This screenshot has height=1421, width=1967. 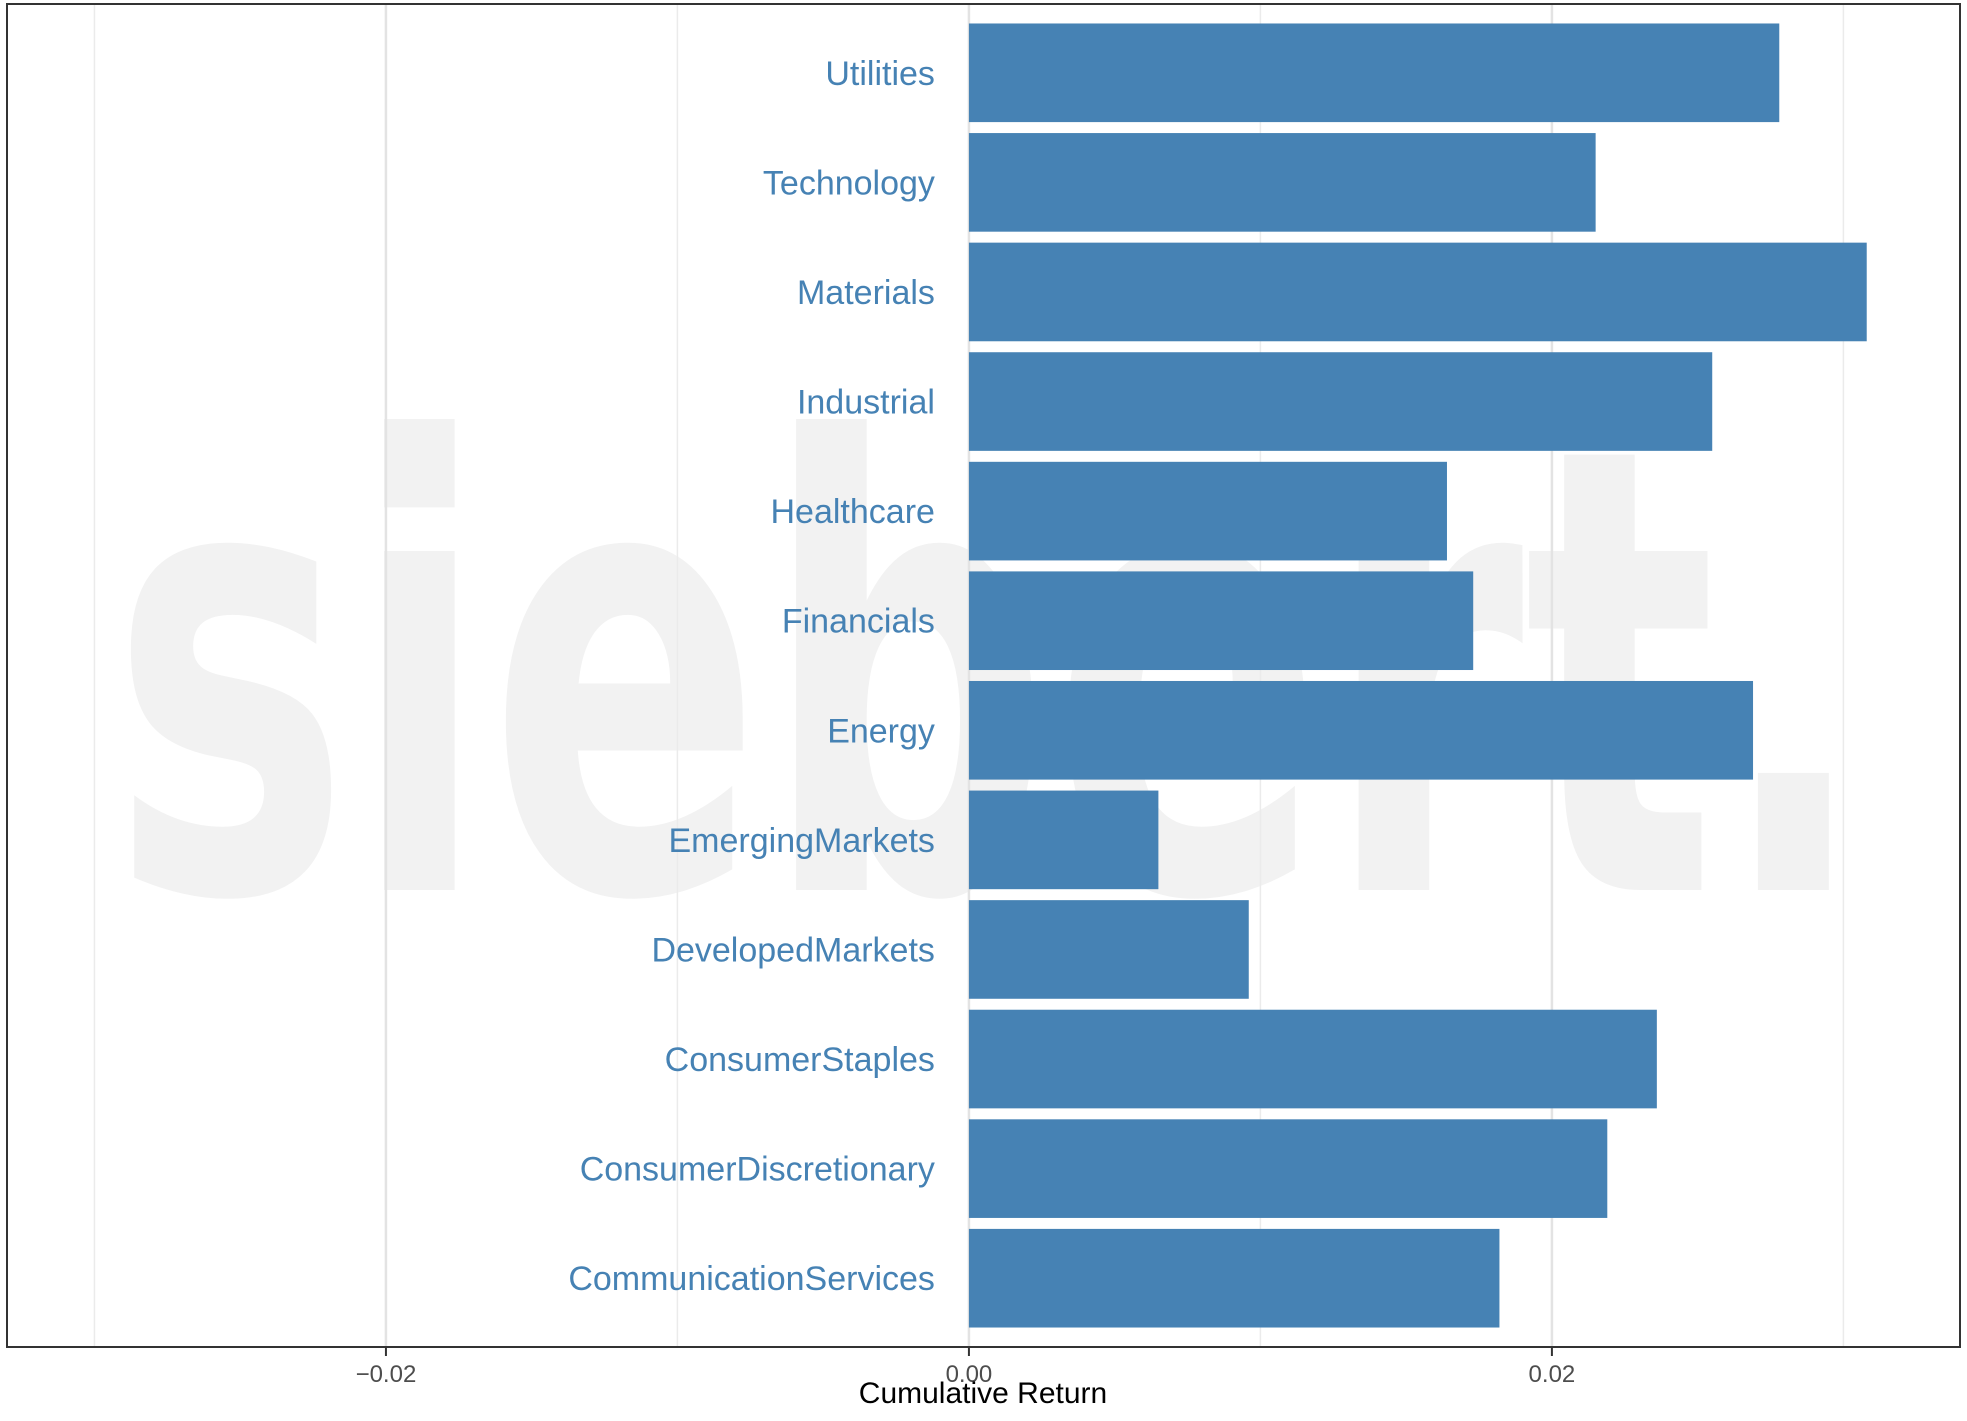 What do you see at coordinates (757, 1170) in the screenshot?
I see `category-label: ConsumerDiscretionary` at bounding box center [757, 1170].